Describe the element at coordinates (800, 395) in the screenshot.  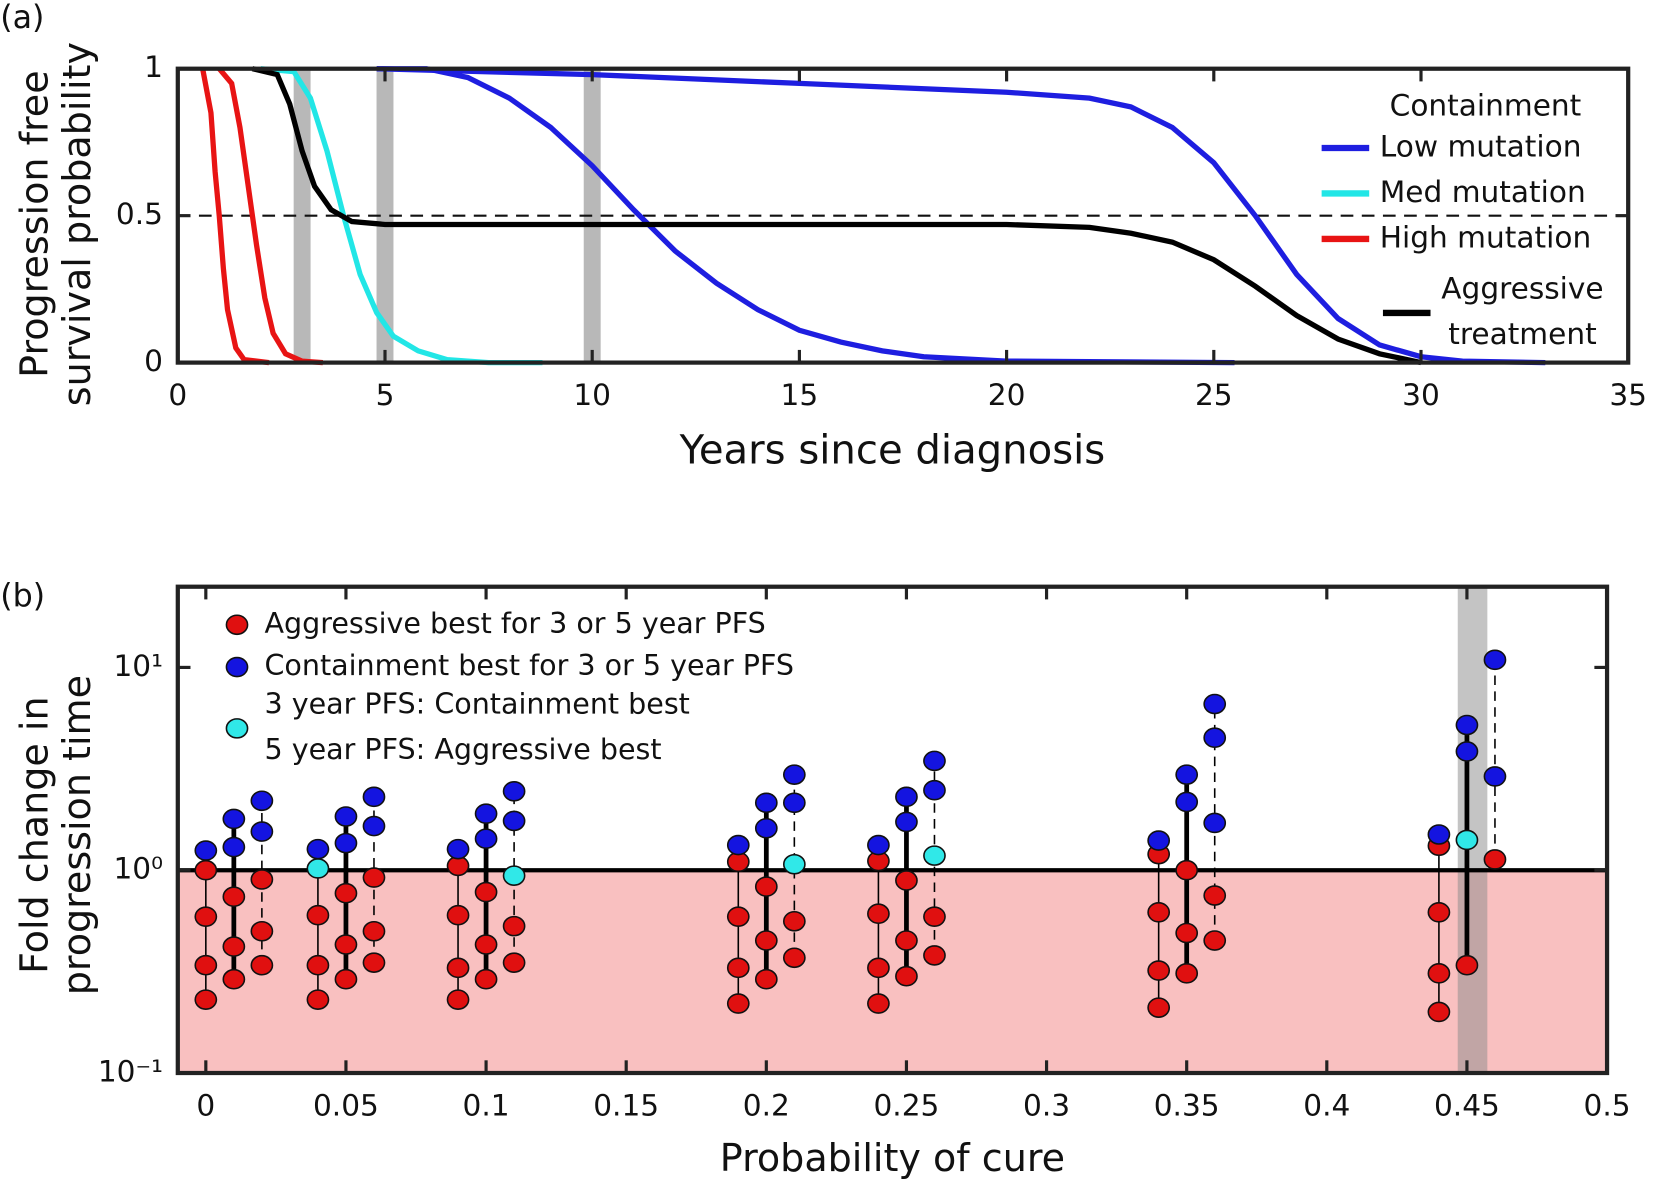
I see `x-tick-label: 15` at that location.